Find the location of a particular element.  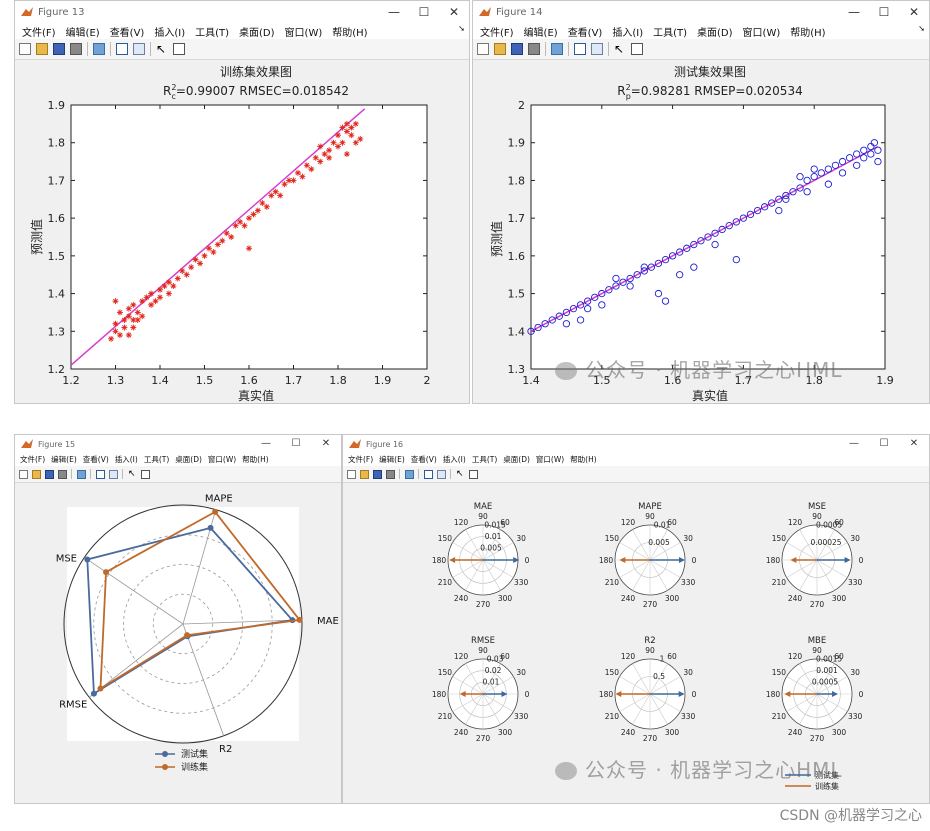

polar-angle-label: 90 is located at coordinates (650, 516).